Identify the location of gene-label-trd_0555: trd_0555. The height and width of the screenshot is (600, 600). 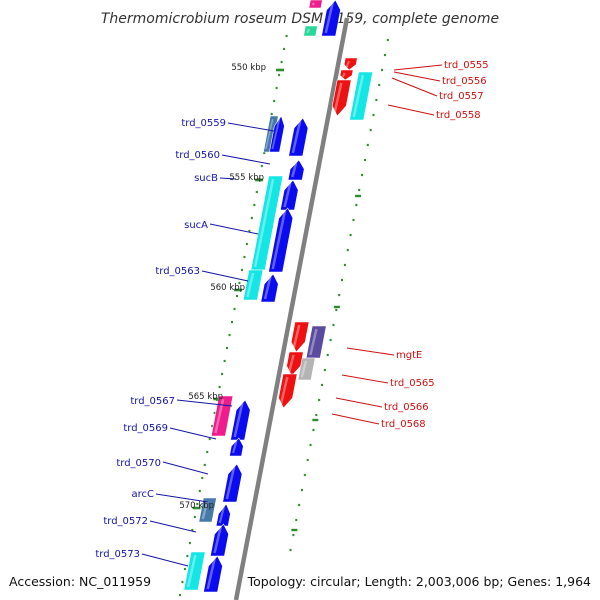
(466, 65).